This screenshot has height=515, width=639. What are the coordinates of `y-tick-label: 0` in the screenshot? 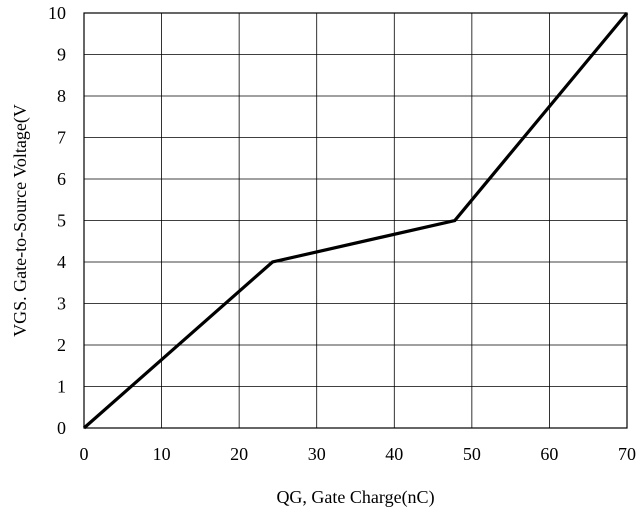 It's located at (61, 428).